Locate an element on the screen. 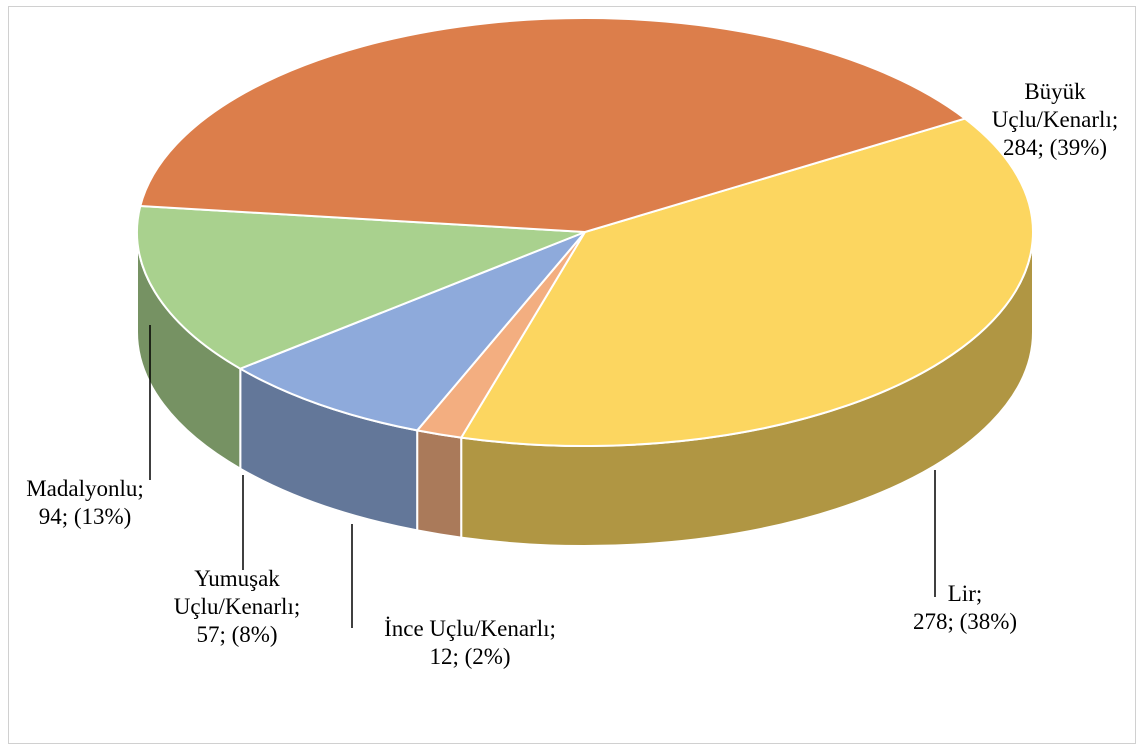  label-category: Lir; is located at coordinates (965, 593).